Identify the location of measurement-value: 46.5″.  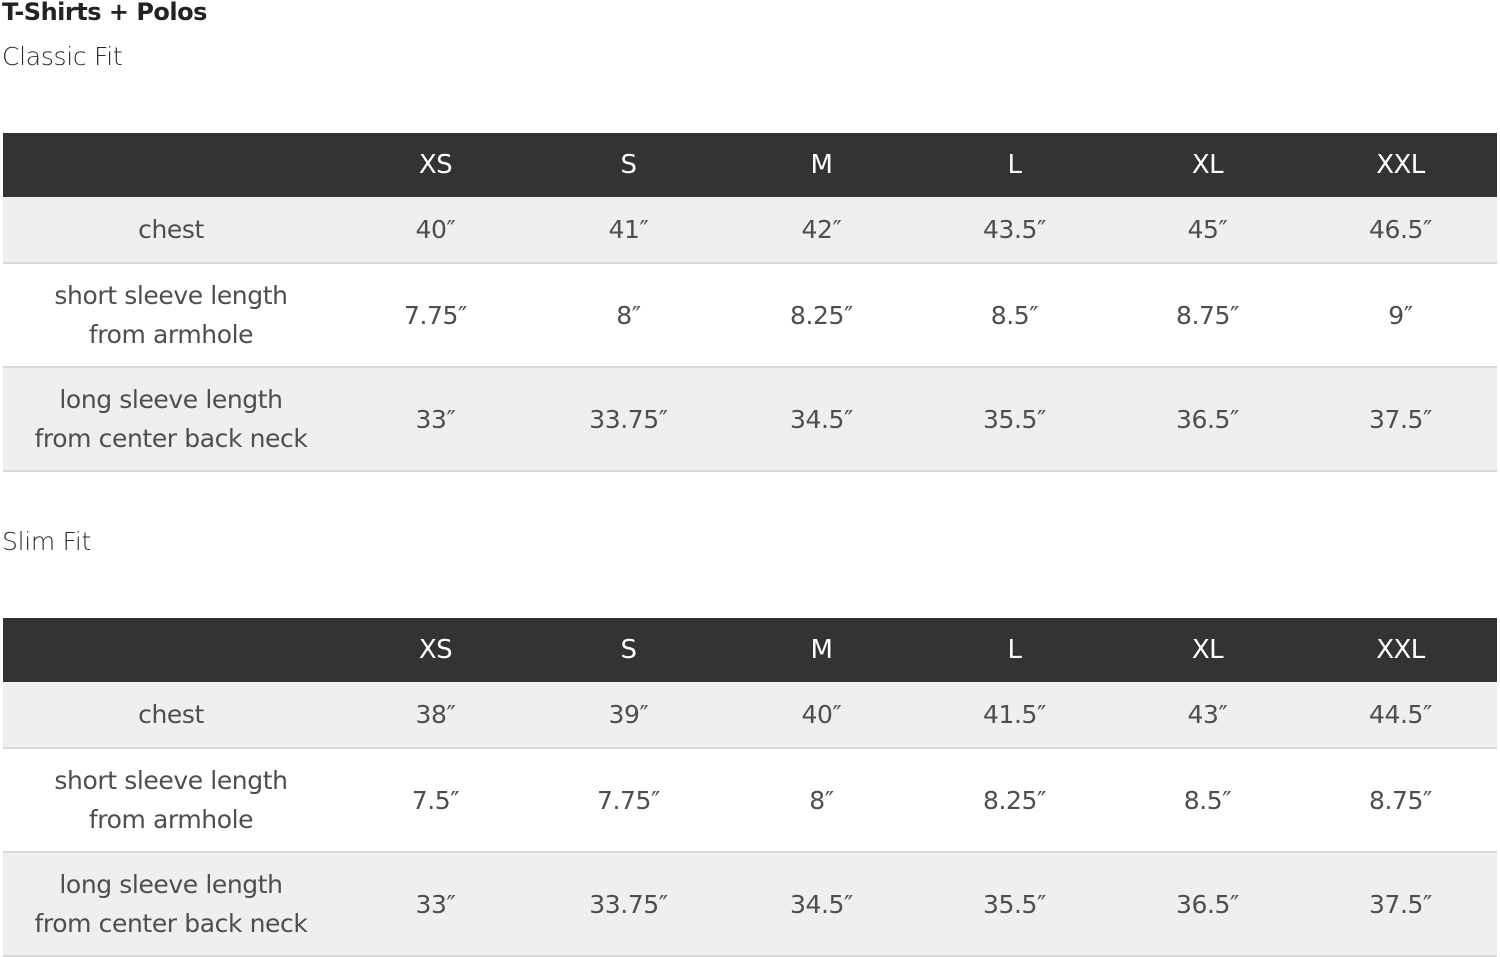
(1400, 230).